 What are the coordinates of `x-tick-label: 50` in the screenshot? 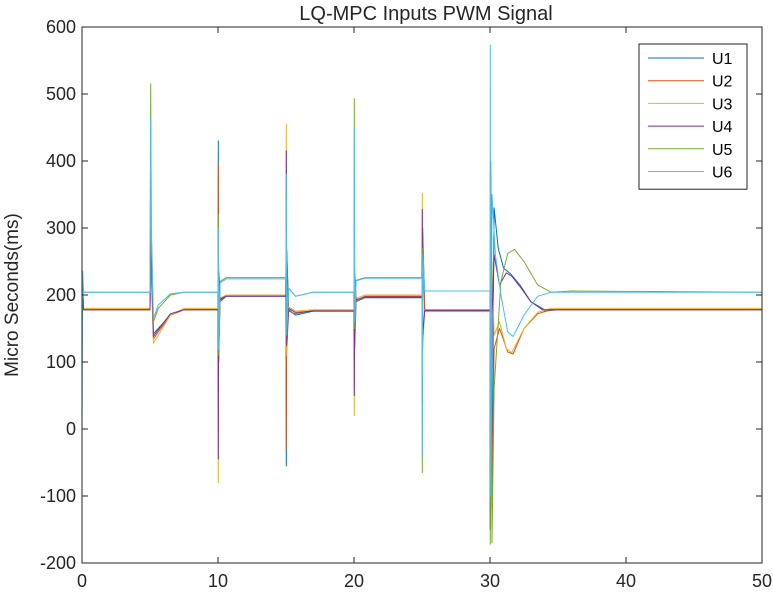 It's located at (762, 581).